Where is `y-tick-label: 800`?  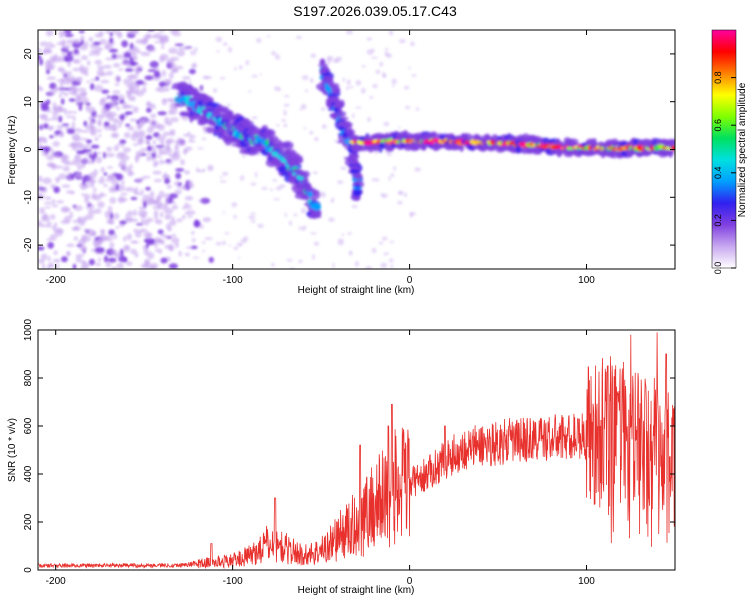
y-tick-label: 800 is located at coordinates (28, 377).